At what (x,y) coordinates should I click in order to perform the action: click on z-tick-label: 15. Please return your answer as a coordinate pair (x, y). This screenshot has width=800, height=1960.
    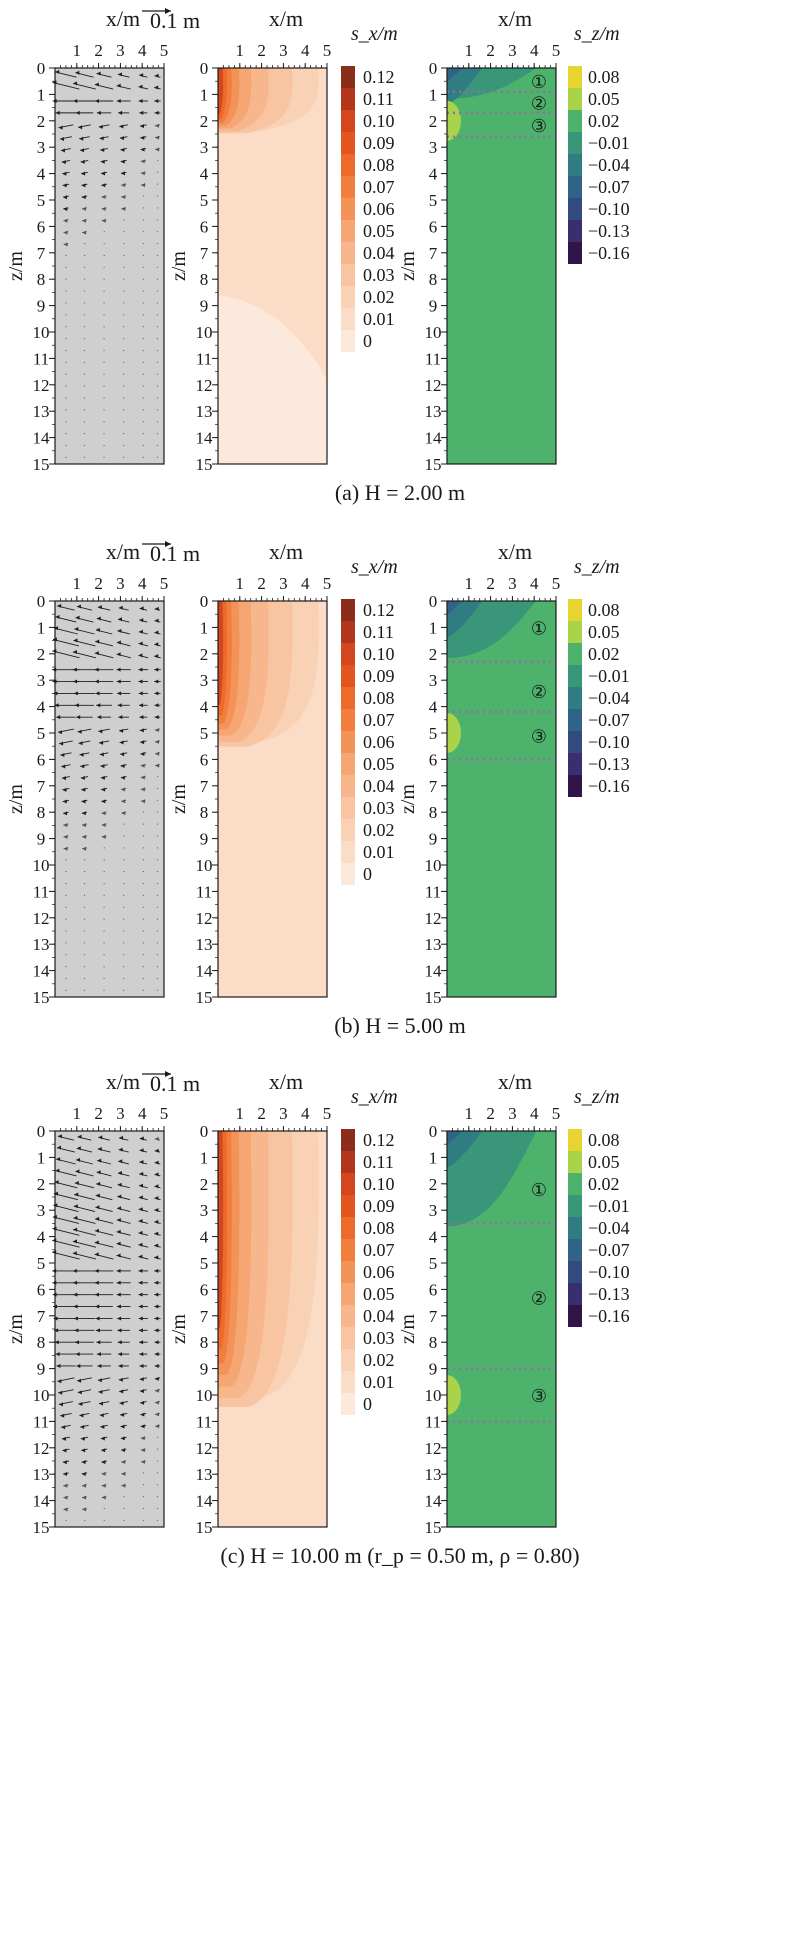
    Looking at the image, I should click on (433, 1527).